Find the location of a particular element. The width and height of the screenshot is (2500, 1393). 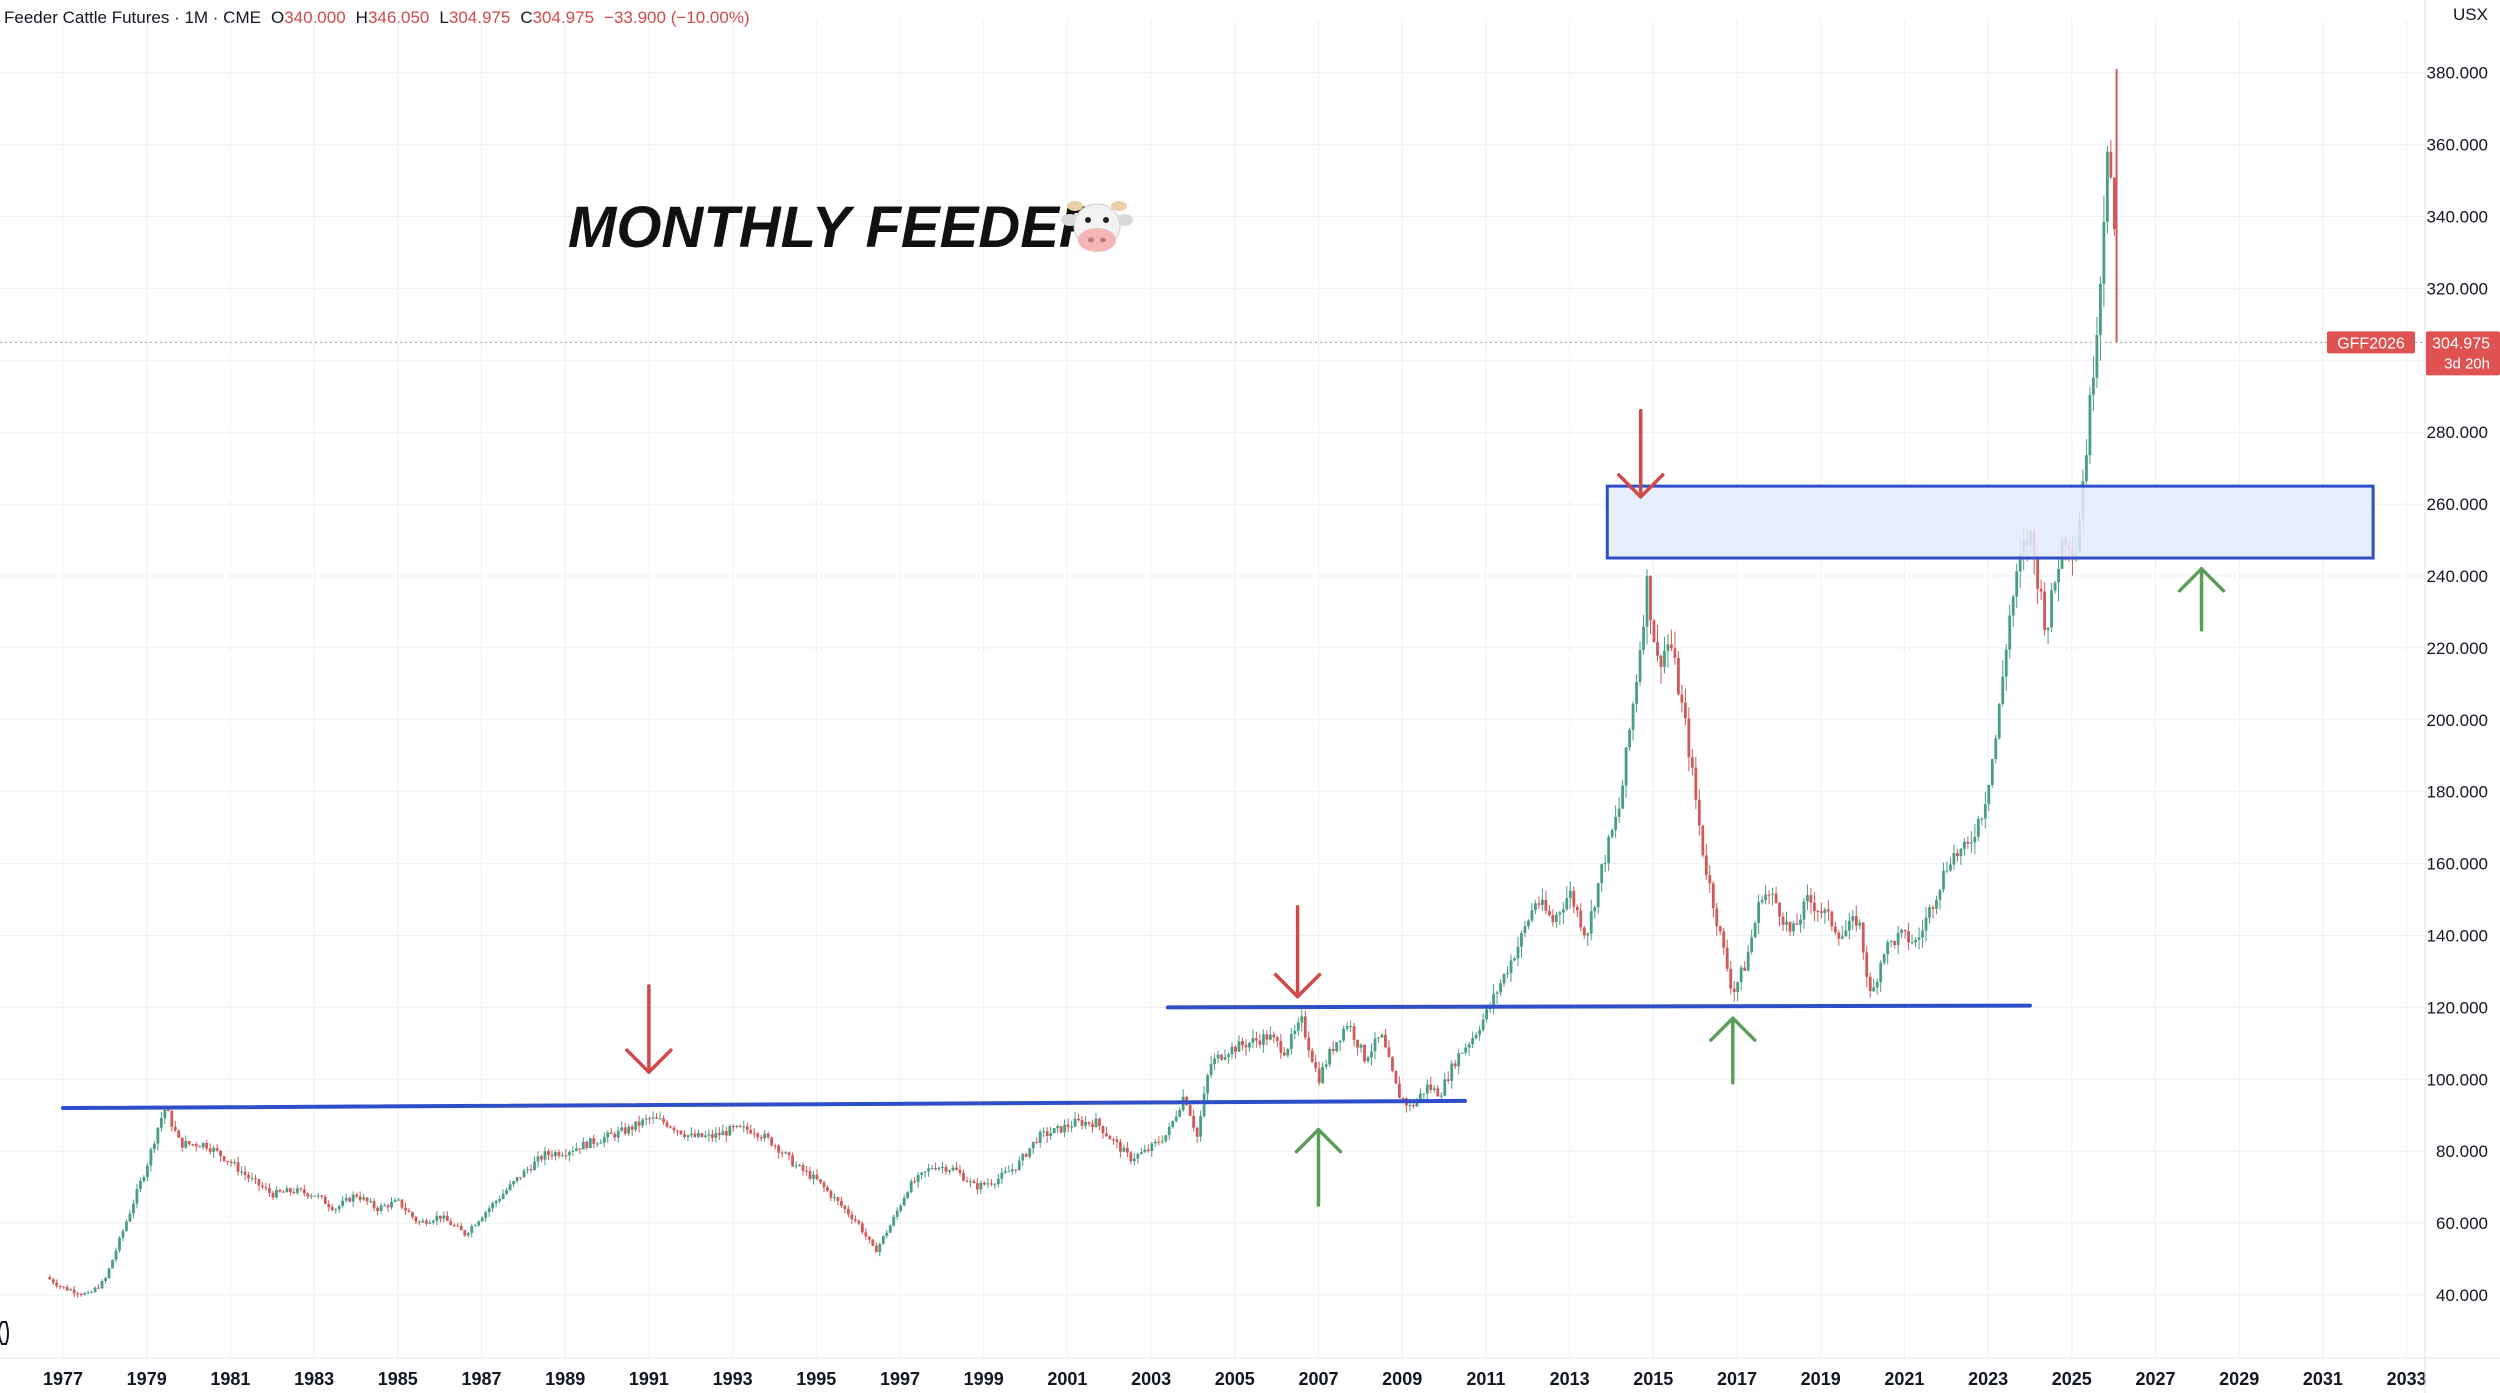

horizontal-level-line is located at coordinates (764, 1104).